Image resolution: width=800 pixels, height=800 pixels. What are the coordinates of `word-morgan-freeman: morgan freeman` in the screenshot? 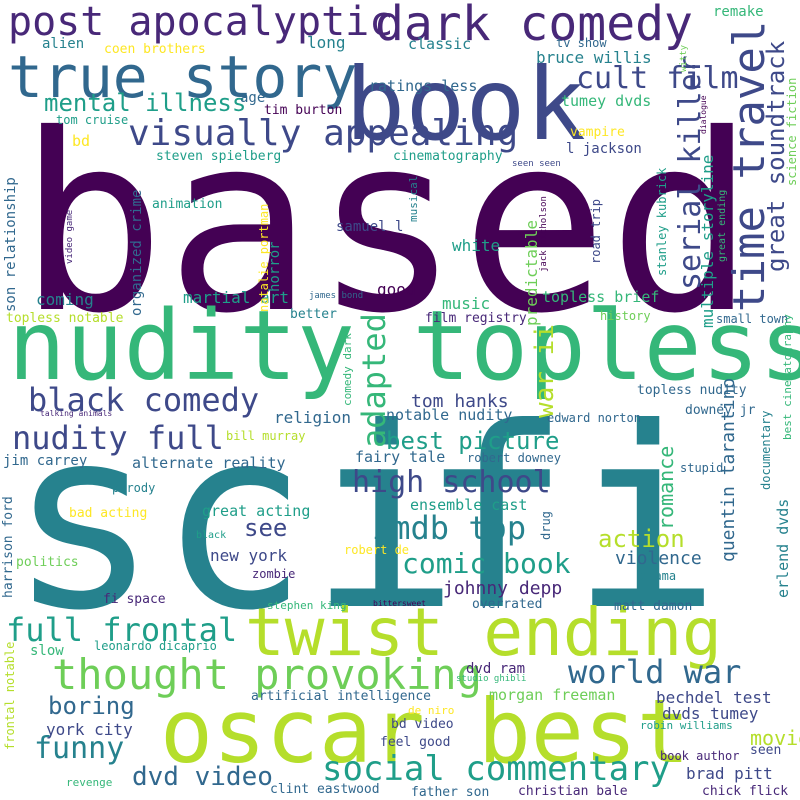 It's located at (552, 695).